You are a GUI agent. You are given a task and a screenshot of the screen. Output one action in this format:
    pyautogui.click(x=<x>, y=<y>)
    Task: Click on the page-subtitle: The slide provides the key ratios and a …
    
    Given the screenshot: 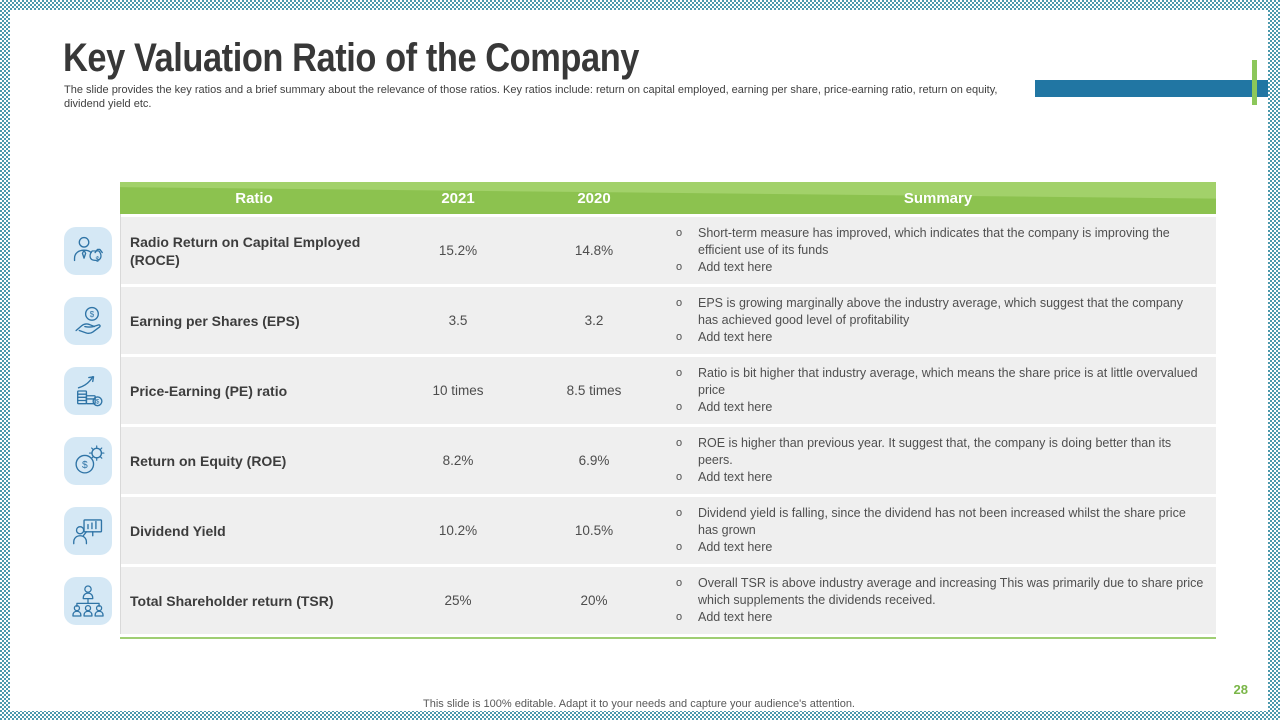 What is the action you would take?
    pyautogui.click(x=531, y=97)
    